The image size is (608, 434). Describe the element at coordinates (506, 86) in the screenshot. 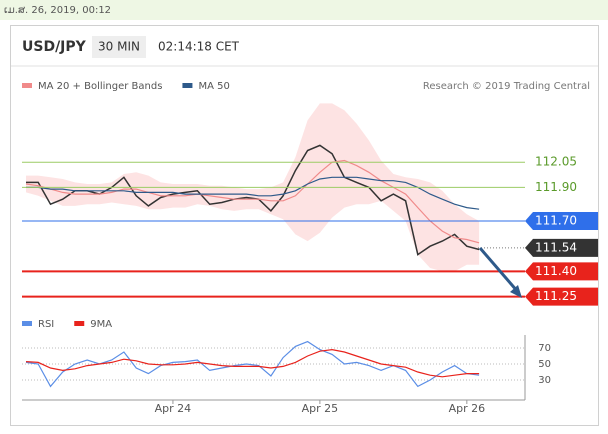

I see `credit: Research © 2019 Trading Central` at that location.